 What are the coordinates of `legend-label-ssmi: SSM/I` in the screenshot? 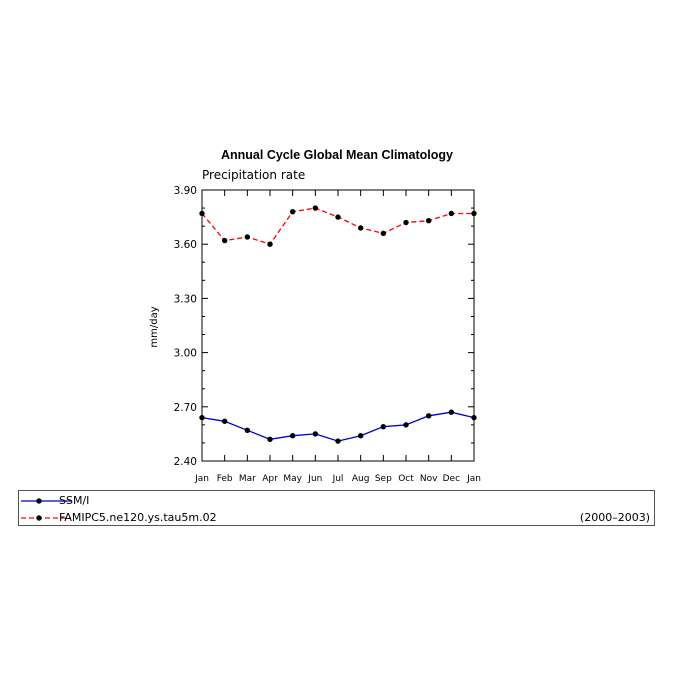 It's located at (74, 500).